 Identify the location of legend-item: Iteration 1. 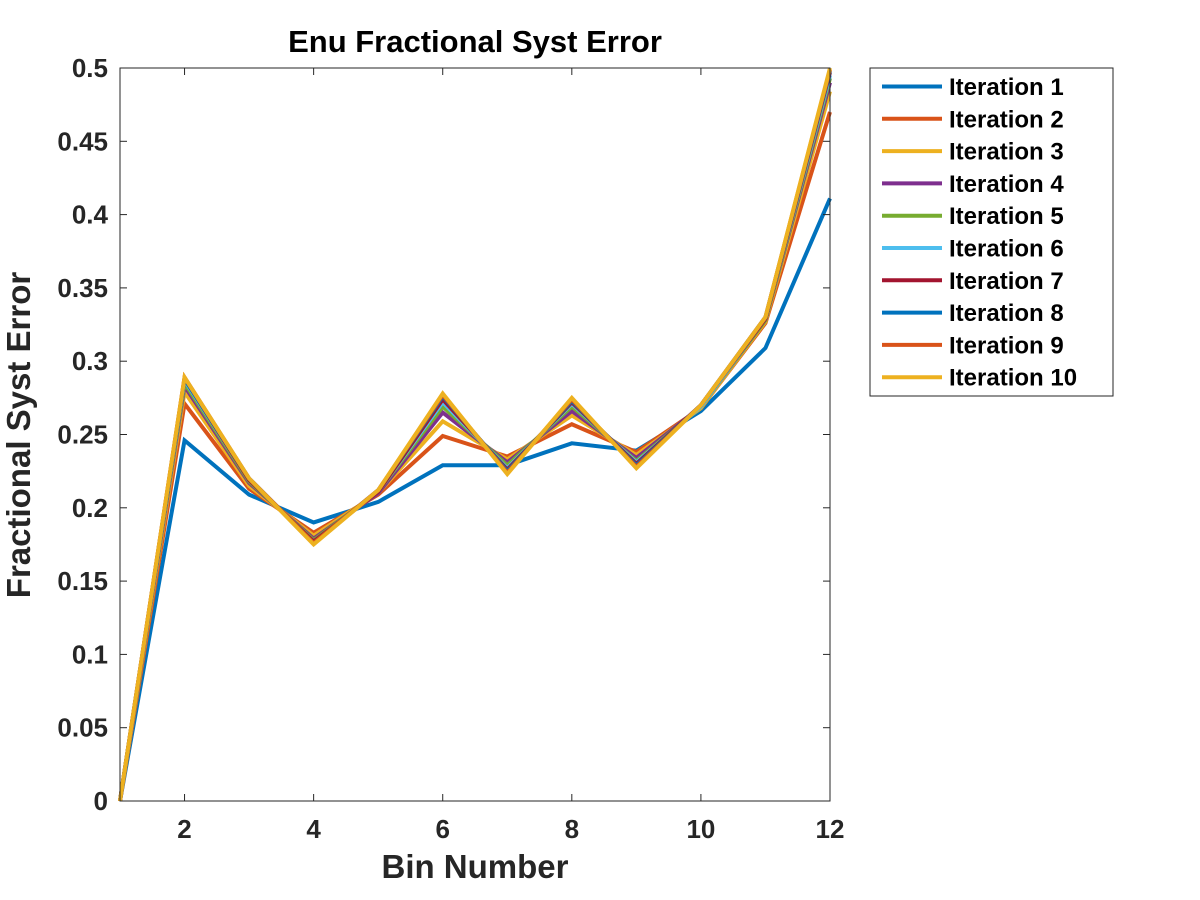
(973, 87).